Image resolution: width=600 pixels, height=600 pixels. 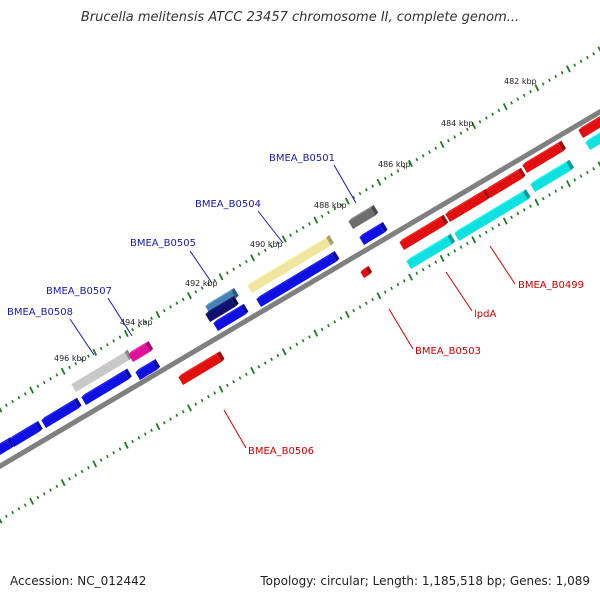 I want to click on forward-gene-5-end, so click(x=128, y=355).